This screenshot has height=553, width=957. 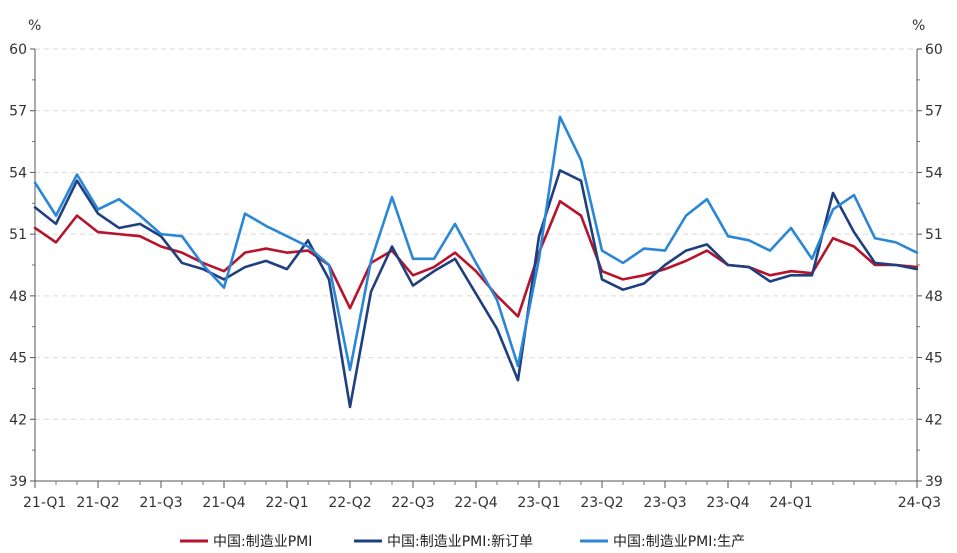 What do you see at coordinates (934, 420) in the screenshot?
I see `y-tick-label-right: 42` at bounding box center [934, 420].